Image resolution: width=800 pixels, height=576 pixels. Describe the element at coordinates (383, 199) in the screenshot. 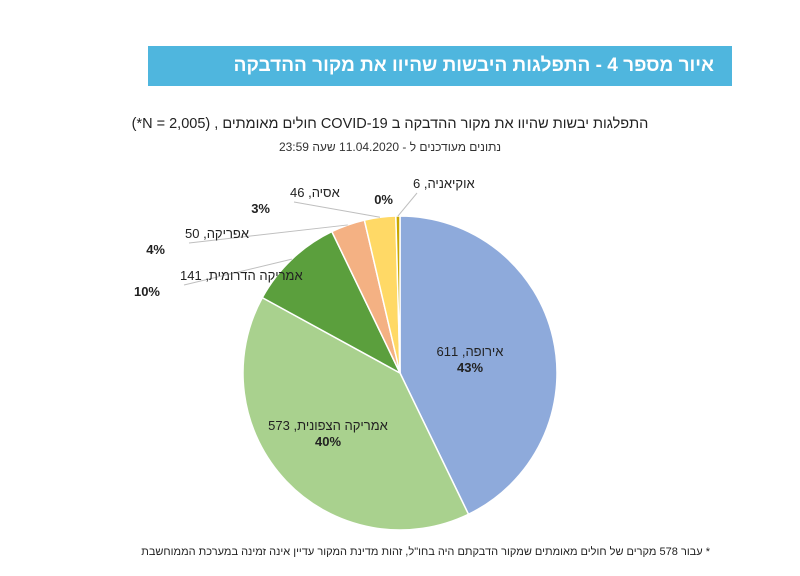

I see `slice-percent-5: 0%` at that location.